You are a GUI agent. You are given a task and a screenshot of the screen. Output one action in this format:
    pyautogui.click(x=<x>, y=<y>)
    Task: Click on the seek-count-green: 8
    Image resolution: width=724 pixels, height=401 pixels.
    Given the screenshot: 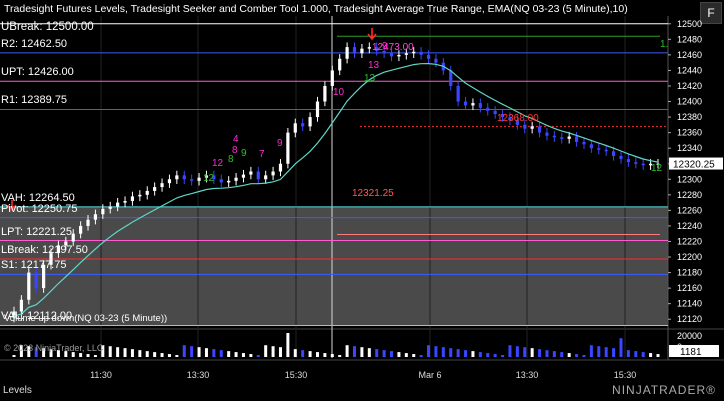 What is the action you would take?
    pyautogui.click(x=231, y=159)
    